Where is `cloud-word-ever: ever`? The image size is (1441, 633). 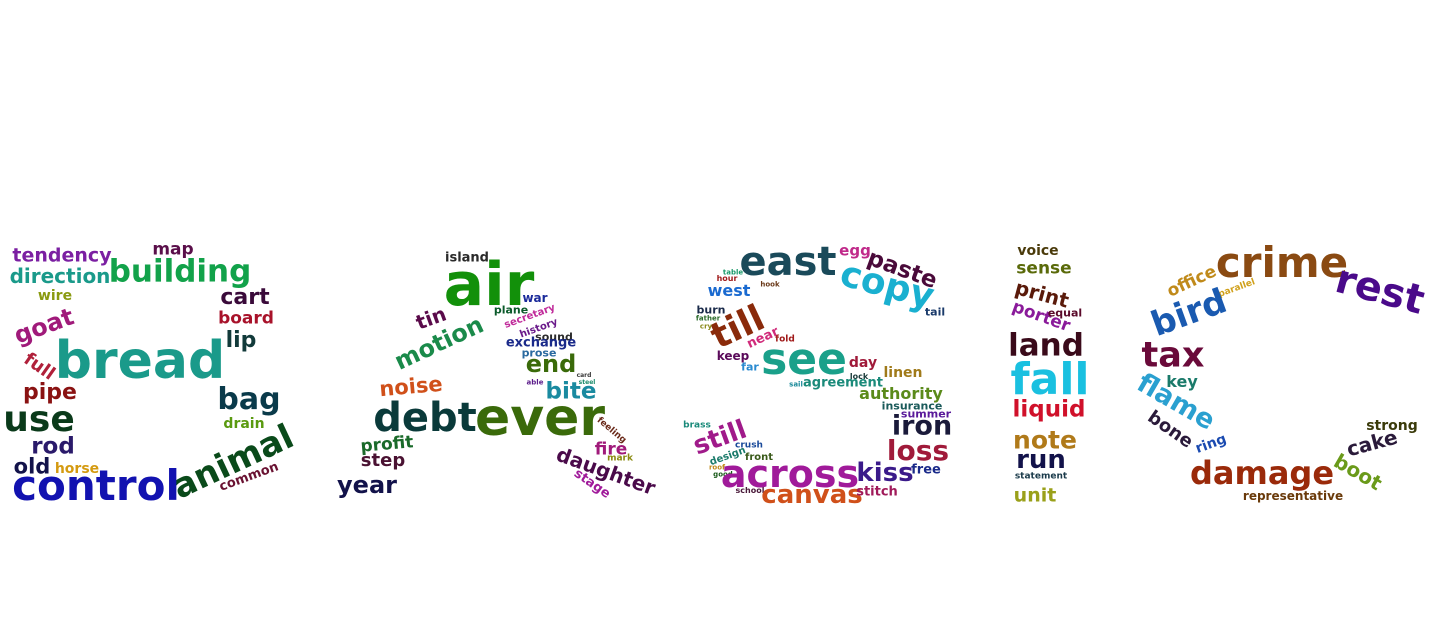 cloud-word-ever: ever is located at coordinates (540, 418).